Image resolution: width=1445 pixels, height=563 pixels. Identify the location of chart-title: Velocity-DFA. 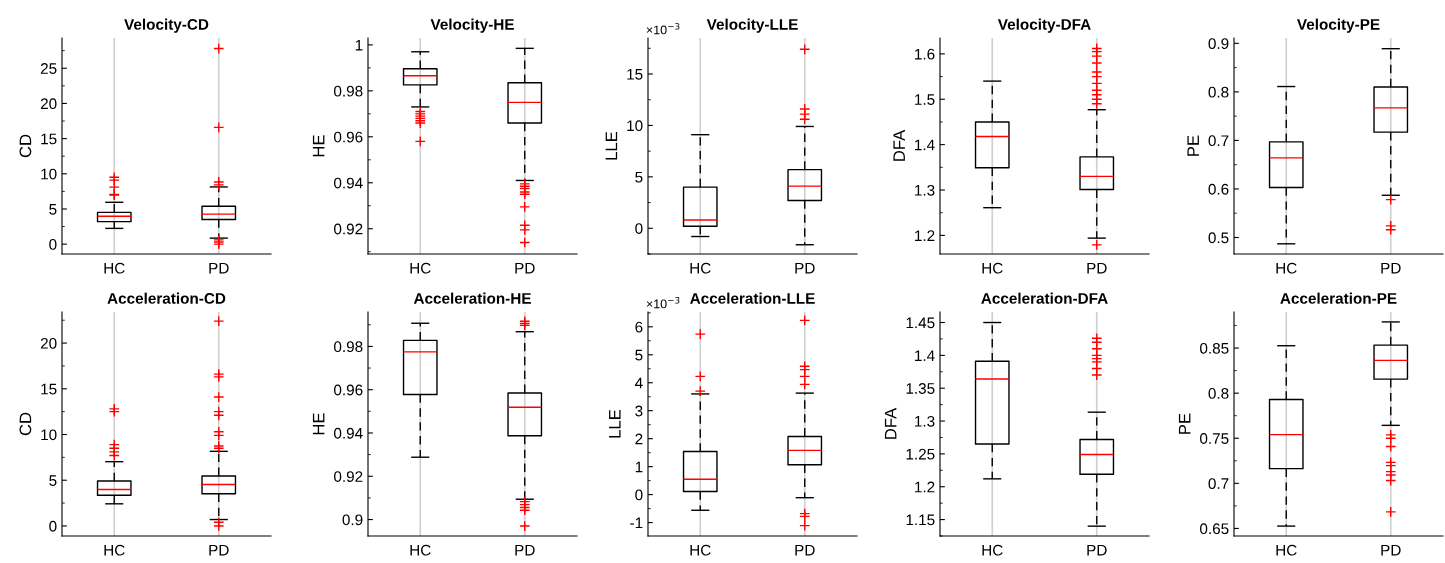
(1044, 25).